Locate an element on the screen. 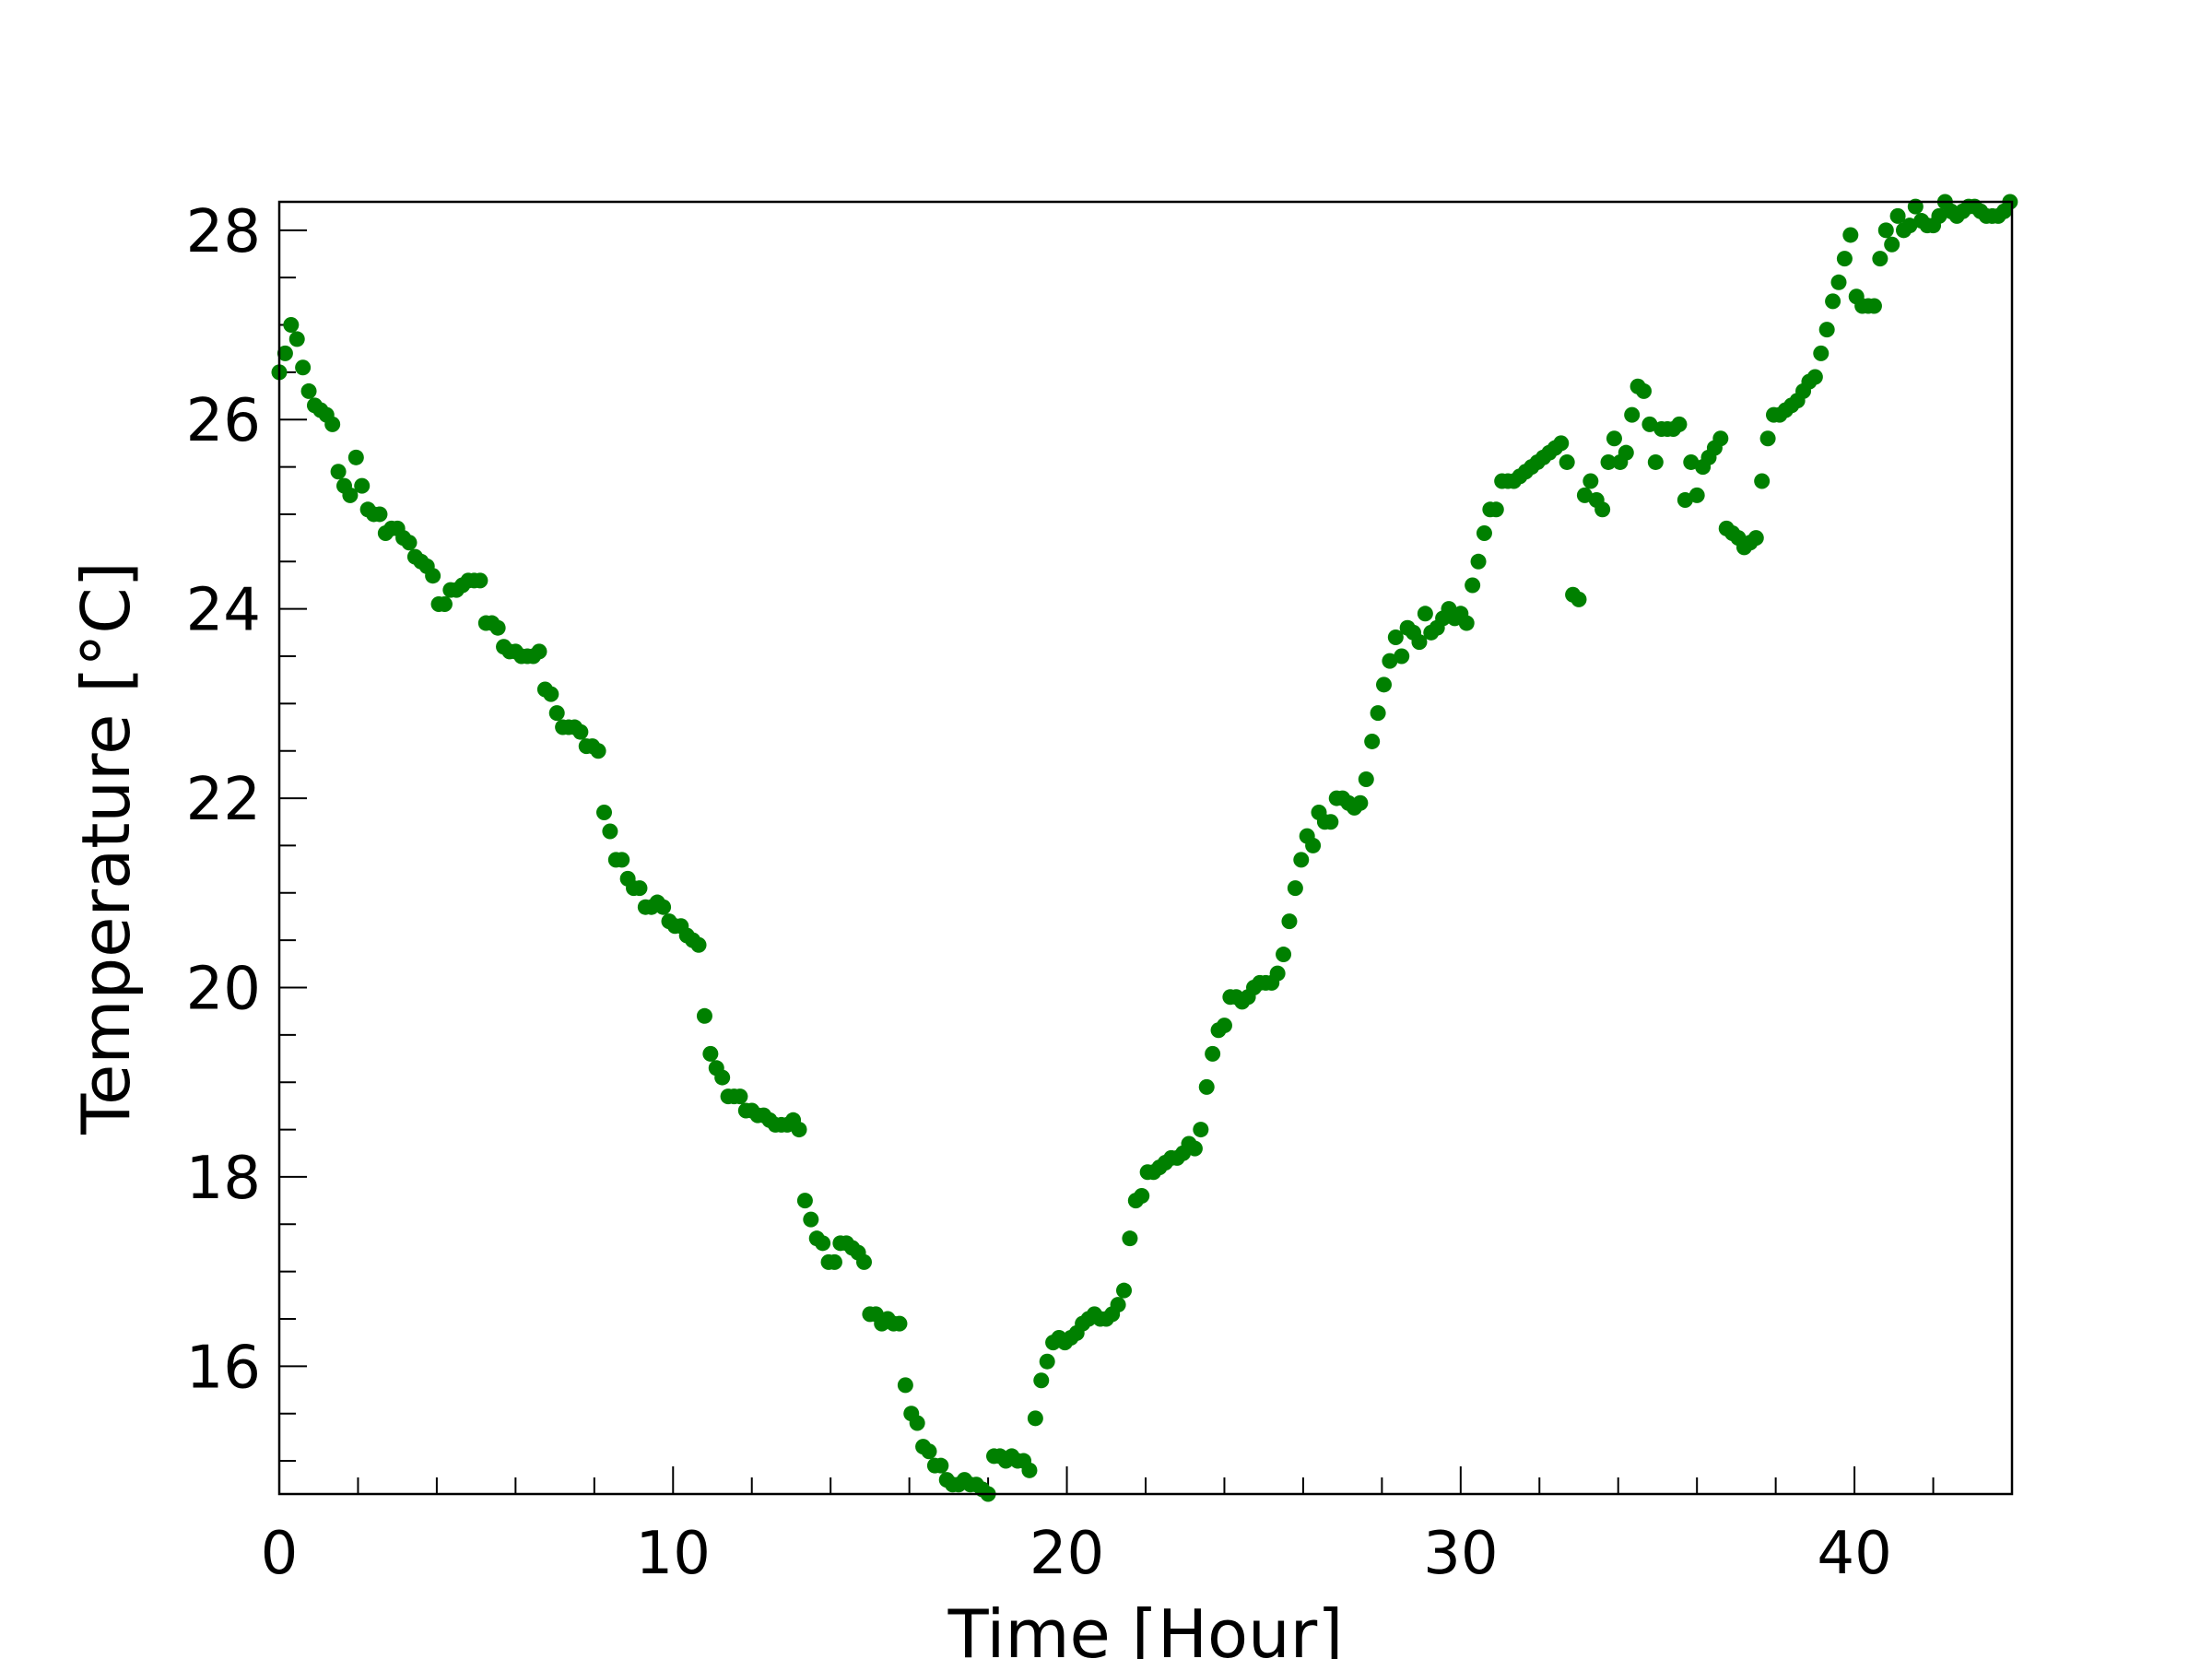  x-tick-label: 30 is located at coordinates (1460, 1554).